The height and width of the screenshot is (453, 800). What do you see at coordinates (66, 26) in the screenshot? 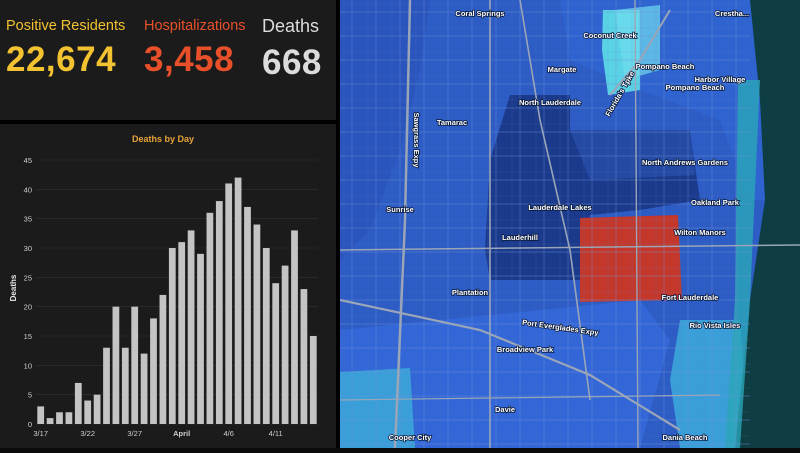
I see `stat-positive-label: Positive Residents` at bounding box center [66, 26].